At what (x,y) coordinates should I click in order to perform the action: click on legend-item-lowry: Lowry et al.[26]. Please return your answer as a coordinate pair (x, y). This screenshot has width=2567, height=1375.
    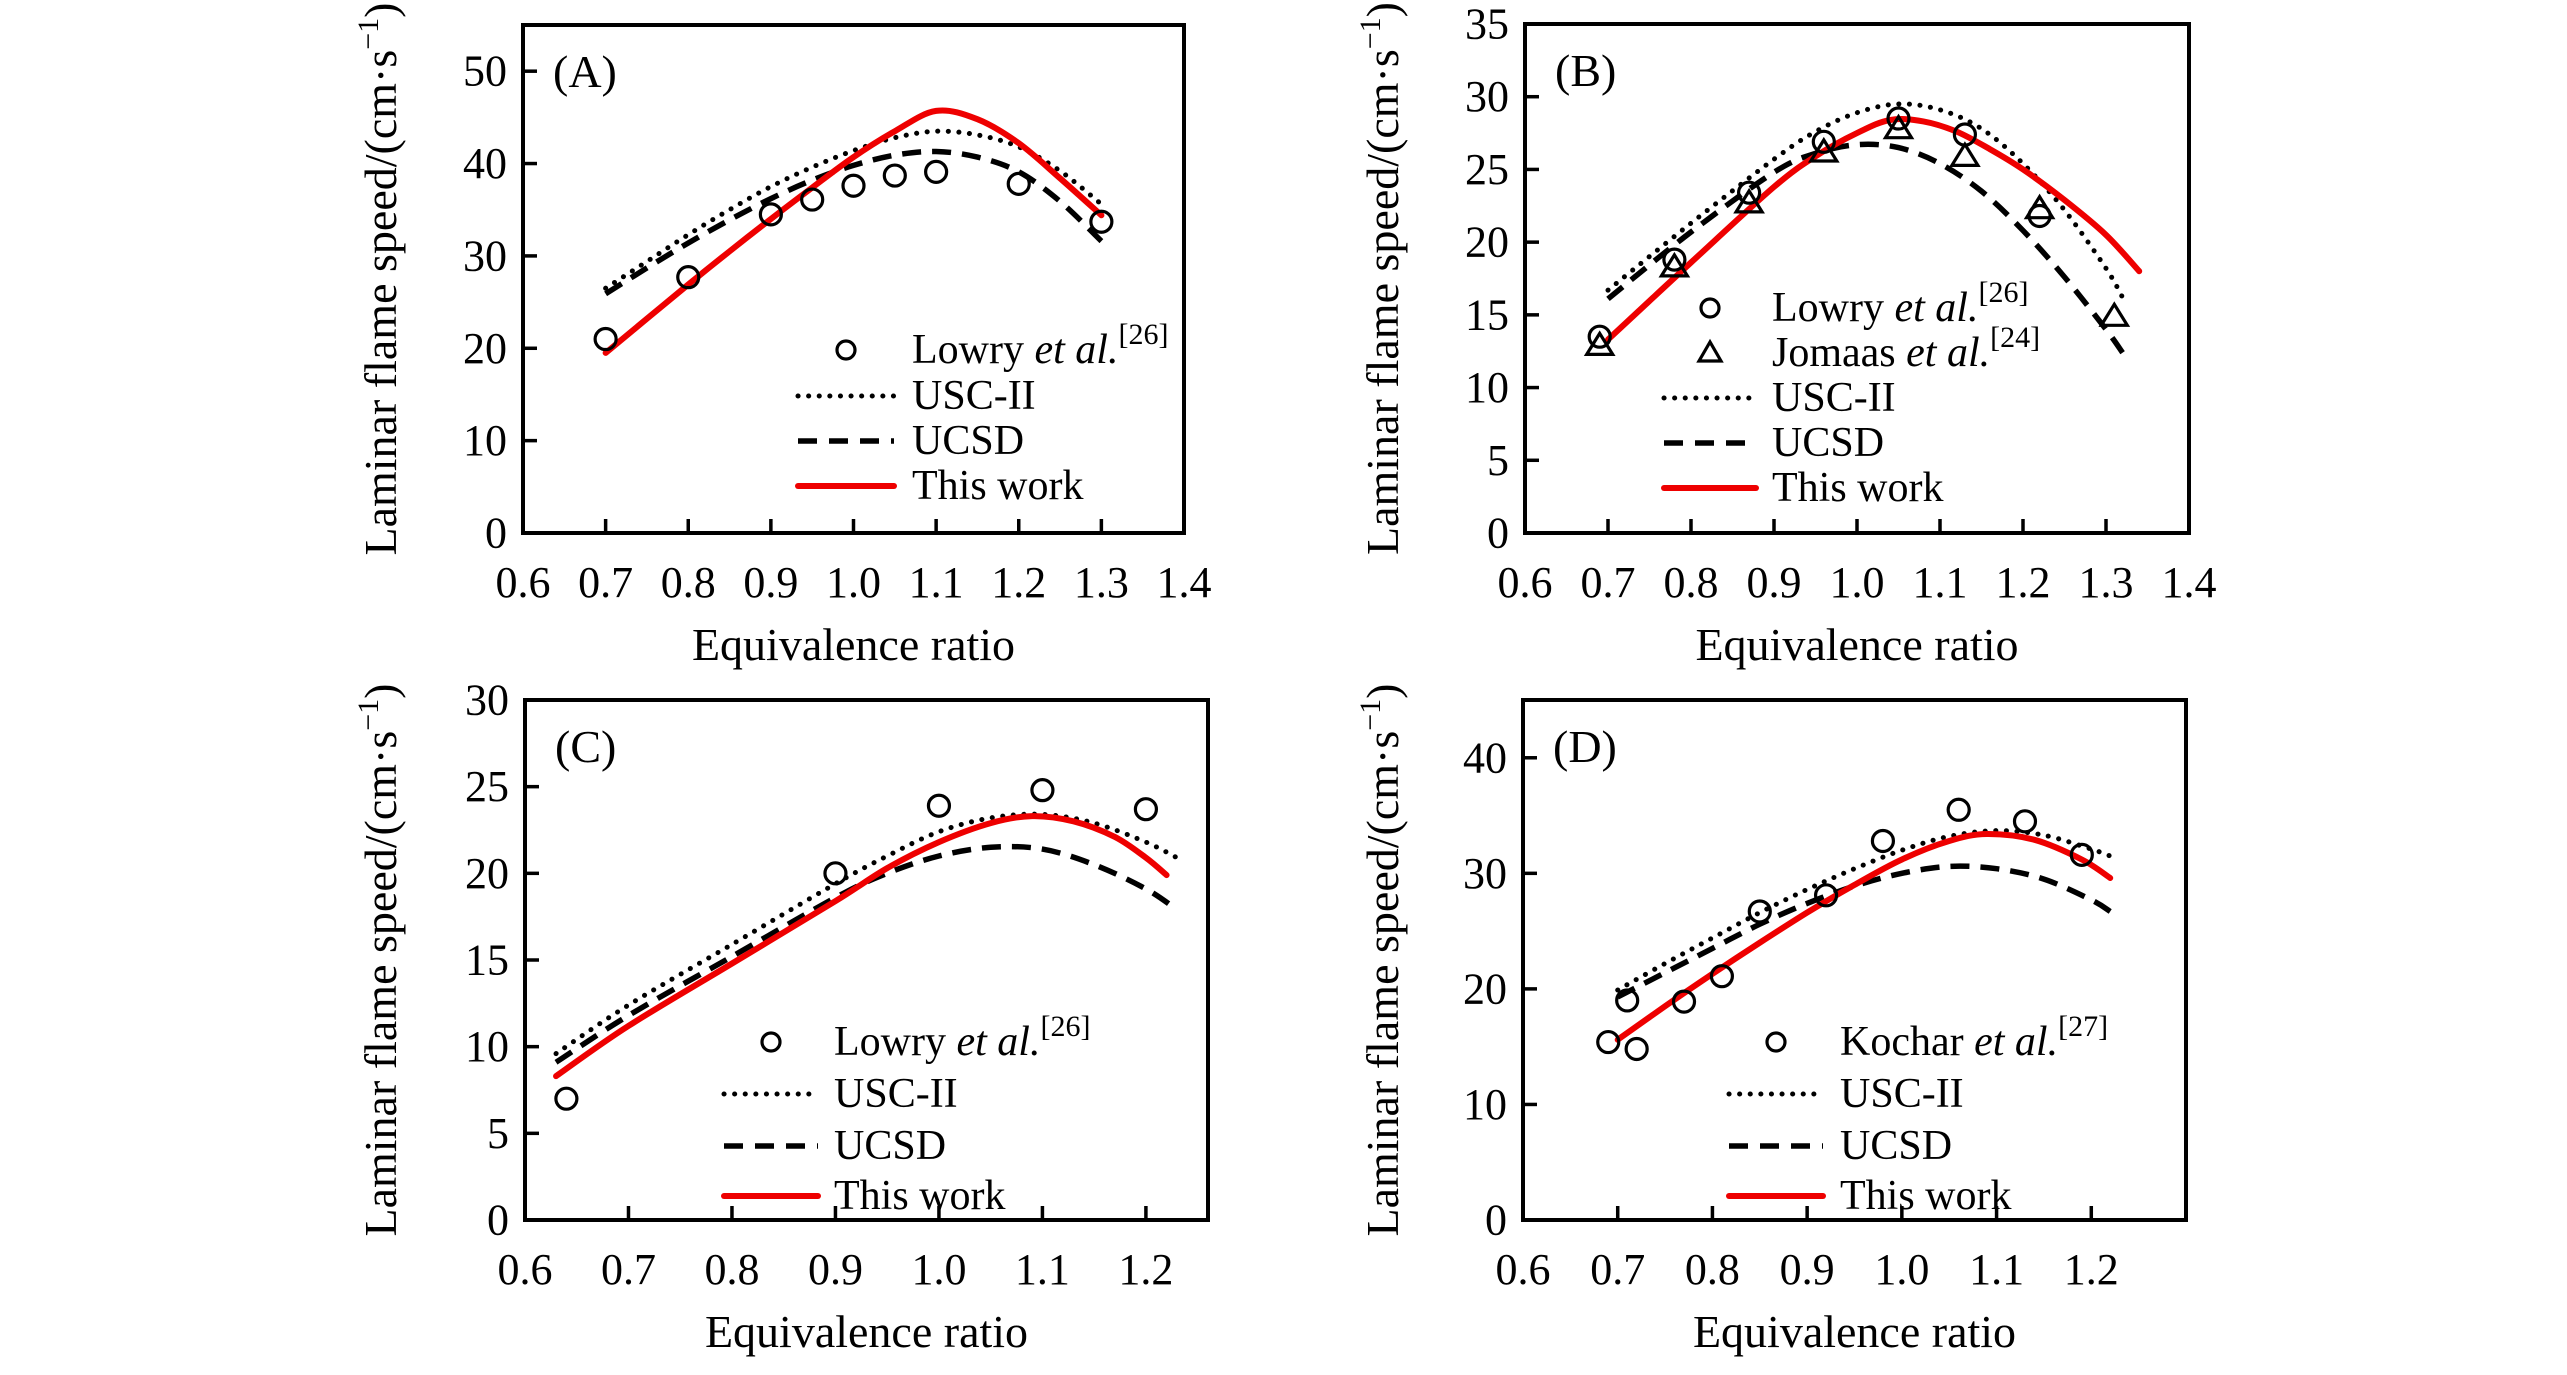
    Looking at the image, I should click on (1001, 346).